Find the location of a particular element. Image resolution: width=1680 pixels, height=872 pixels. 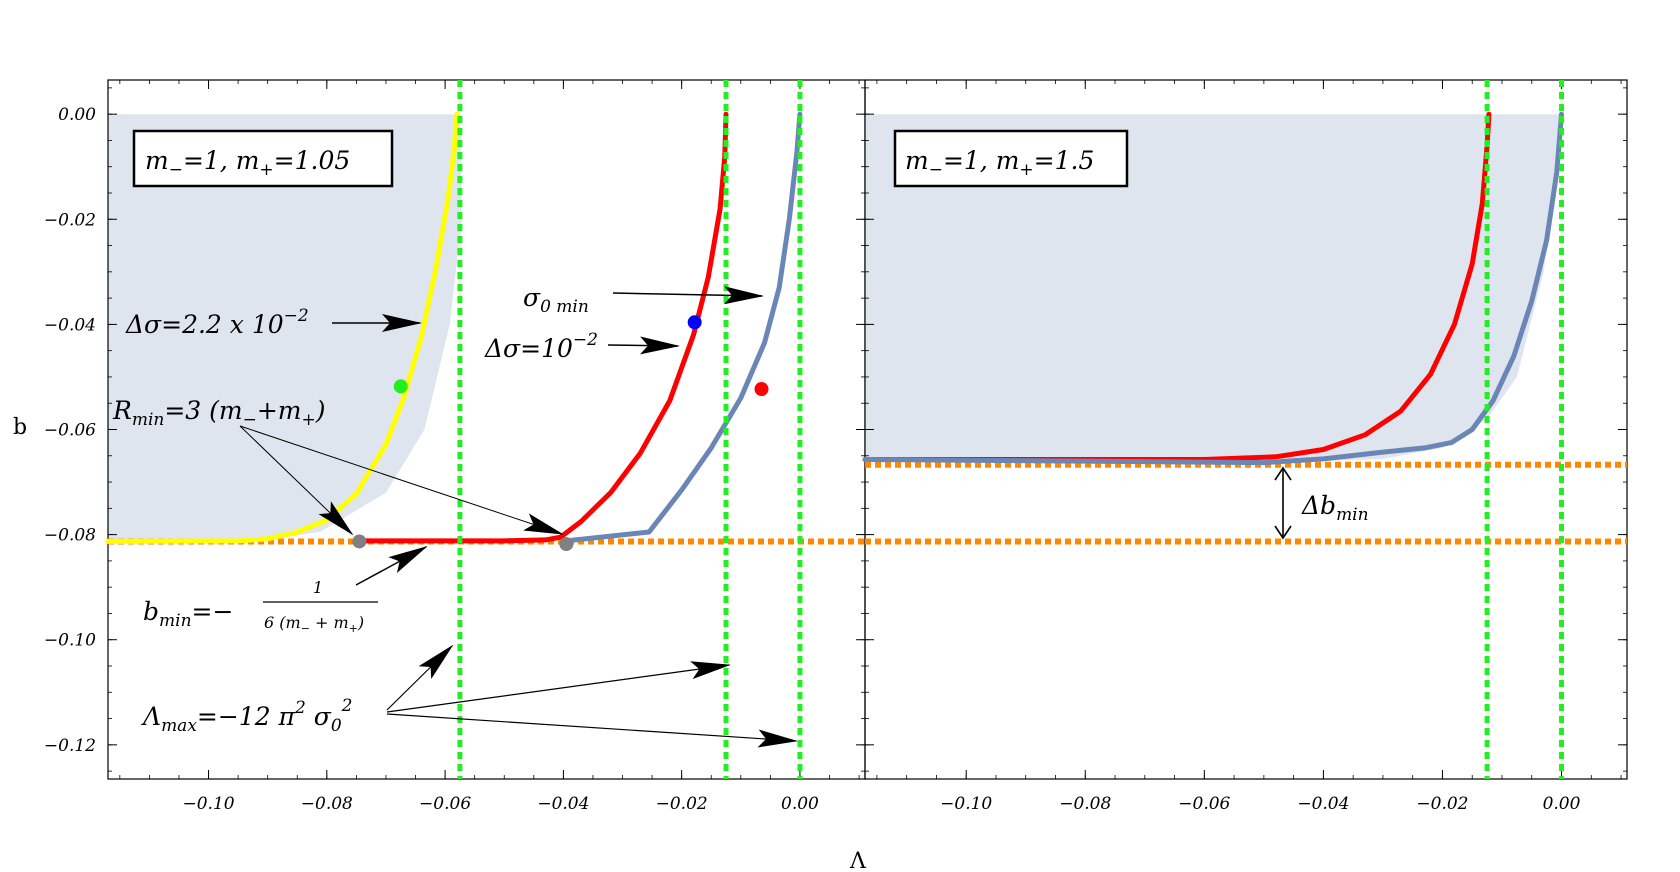

annotation-delta-b-min: Δbmin is located at coordinates (1321, 503).